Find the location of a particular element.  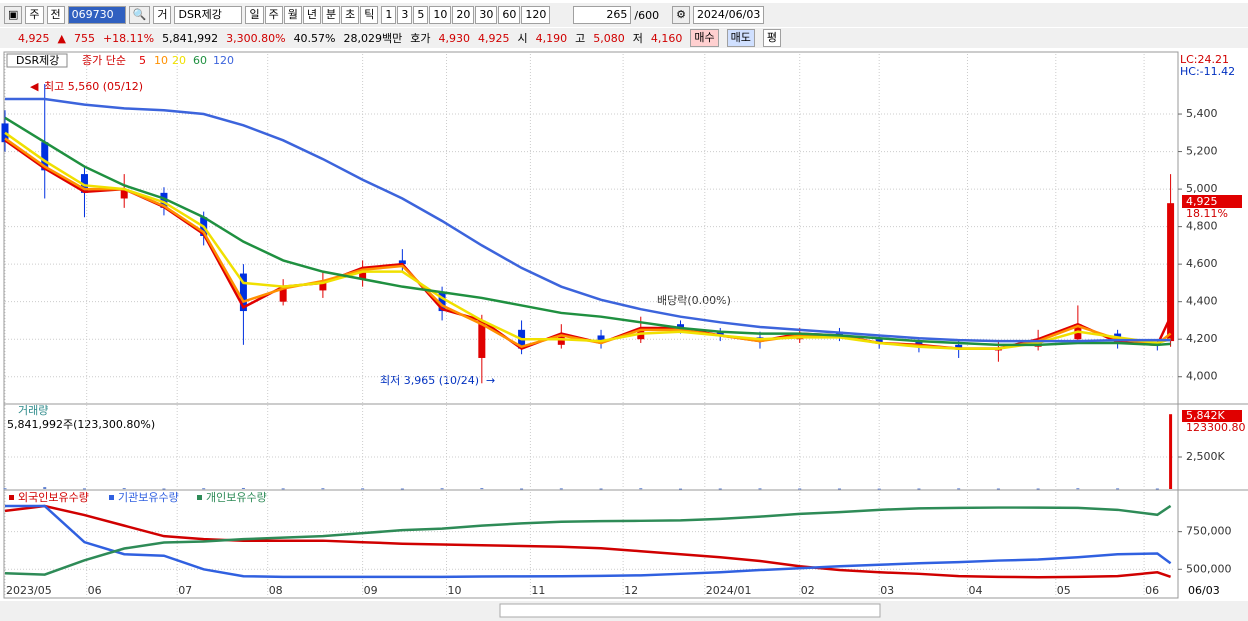

period-btn: 년 is located at coordinates (311, 15).